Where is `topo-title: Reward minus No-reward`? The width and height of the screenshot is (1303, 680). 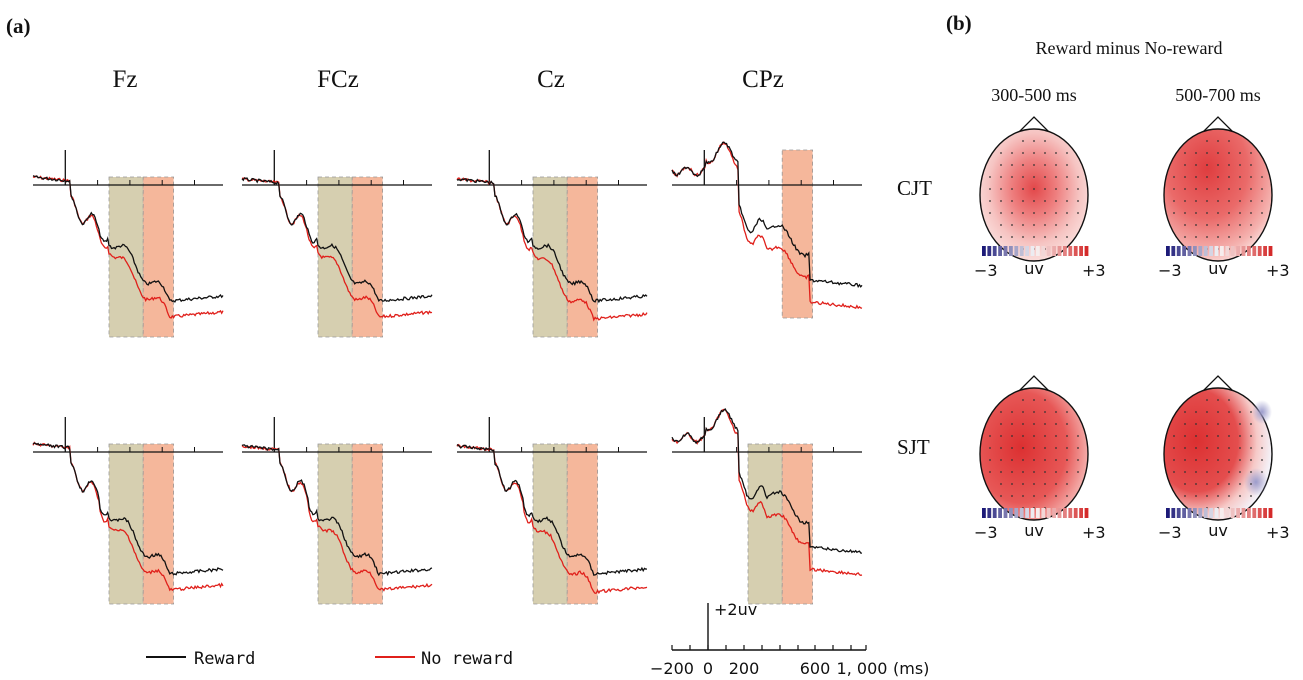 topo-title: Reward minus No-reward is located at coordinates (1129, 48).